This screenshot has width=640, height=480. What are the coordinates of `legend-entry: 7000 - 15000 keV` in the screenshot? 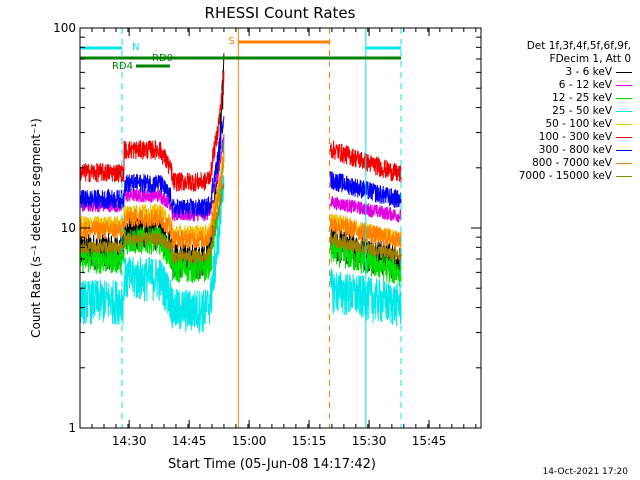 It's located at (559, 176).